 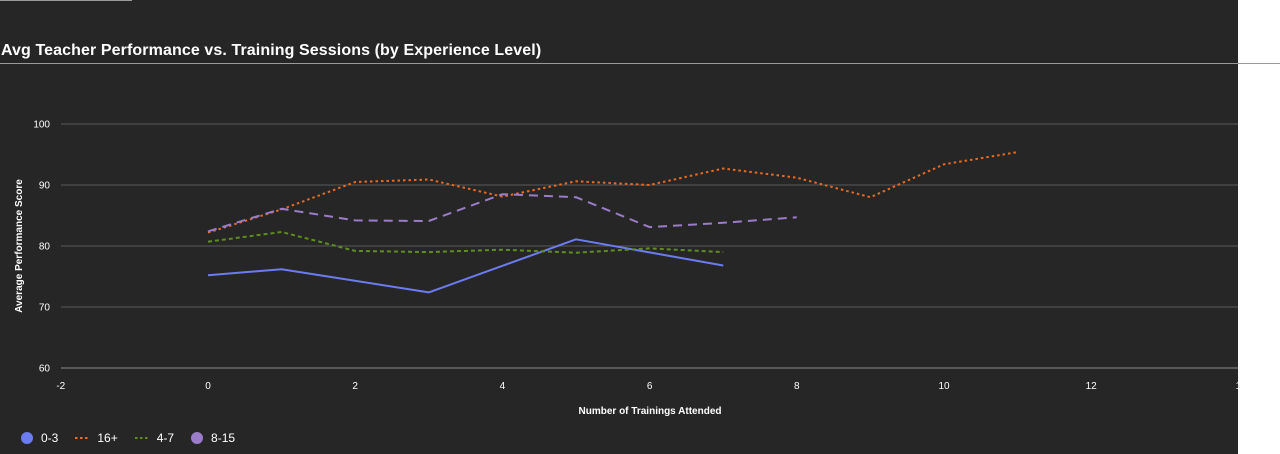 What do you see at coordinates (503, 386) in the screenshot?
I see `x-tick-label: 4` at bounding box center [503, 386].